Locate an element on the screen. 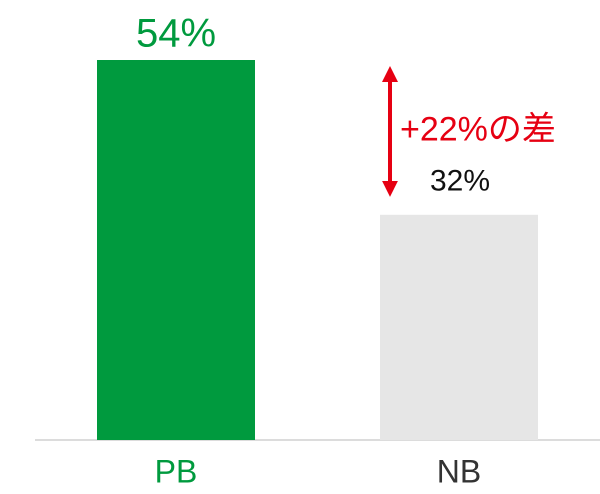 Image resolution: width=600 pixels, height=494 pixels. x-tick-label: PB is located at coordinates (176, 471).